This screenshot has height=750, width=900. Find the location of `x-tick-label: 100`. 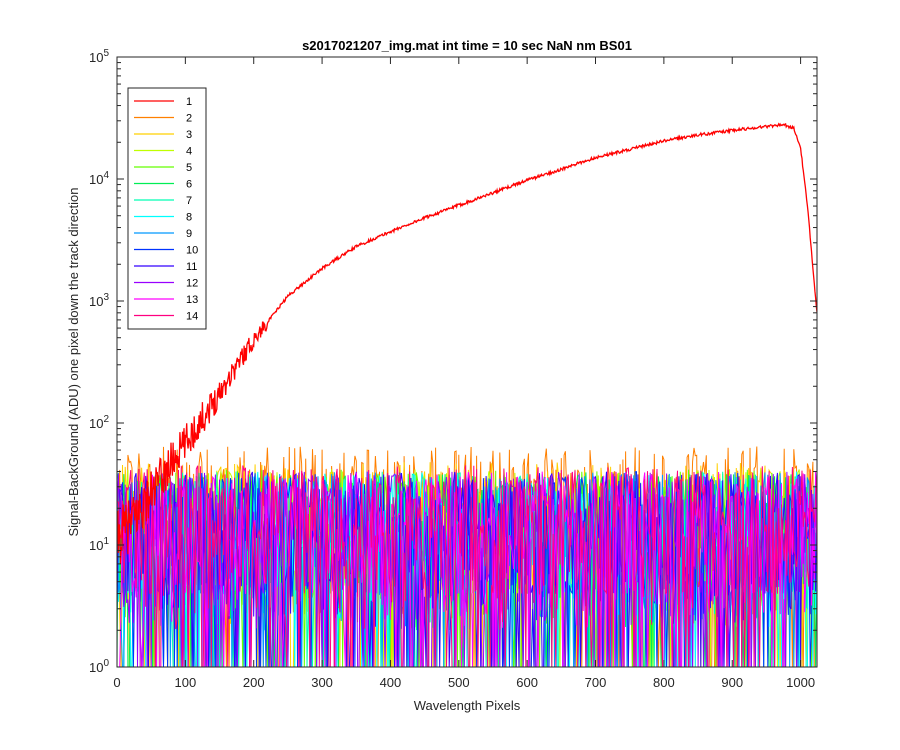

x-tick-label: 100 is located at coordinates (186, 682).